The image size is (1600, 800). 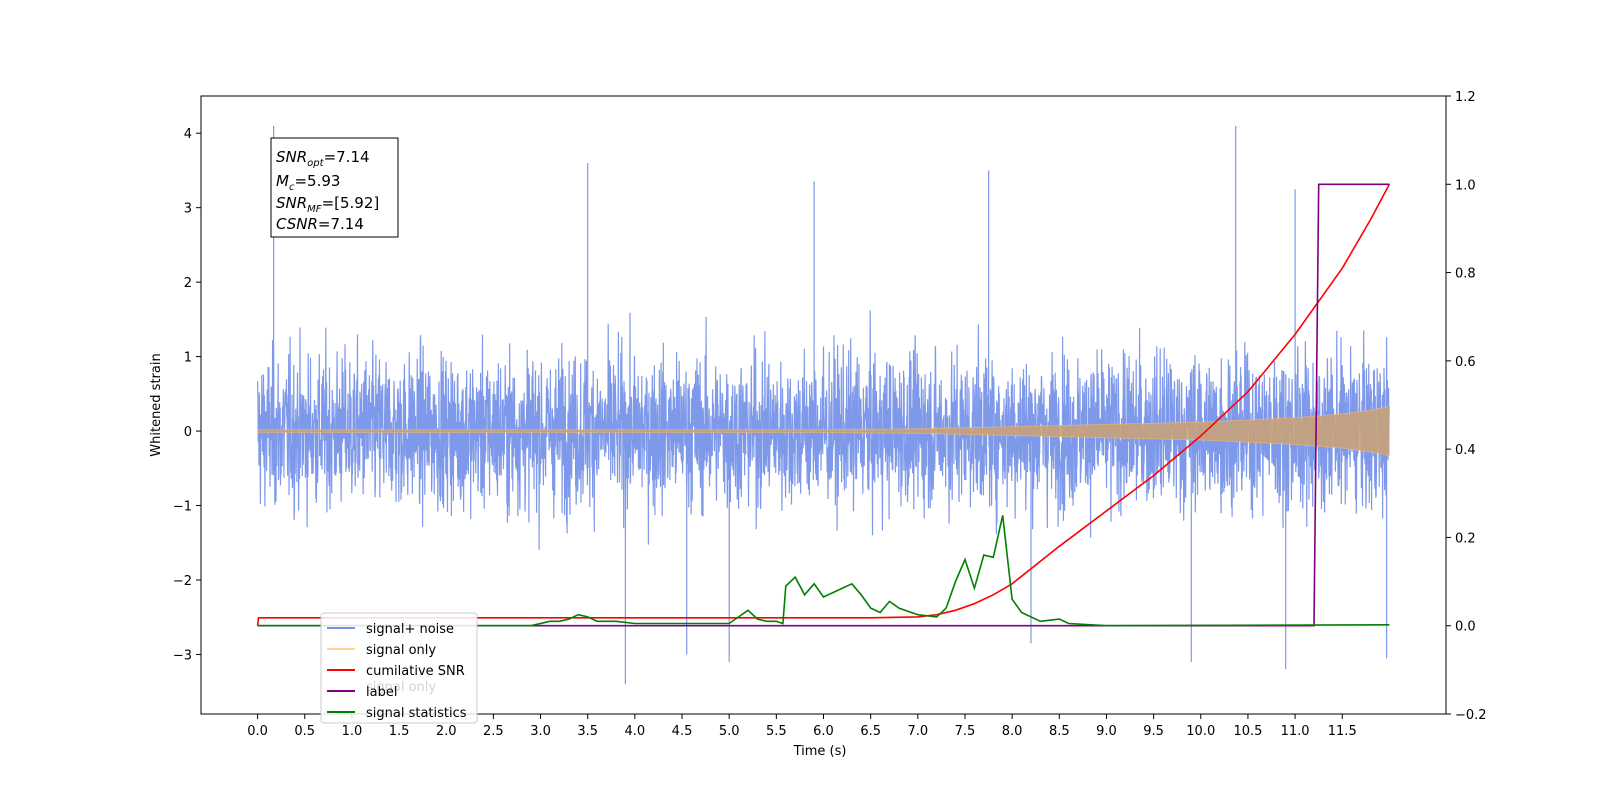 What do you see at coordinates (188, 283) in the screenshot?
I see `y-tick-label: 2` at bounding box center [188, 283].